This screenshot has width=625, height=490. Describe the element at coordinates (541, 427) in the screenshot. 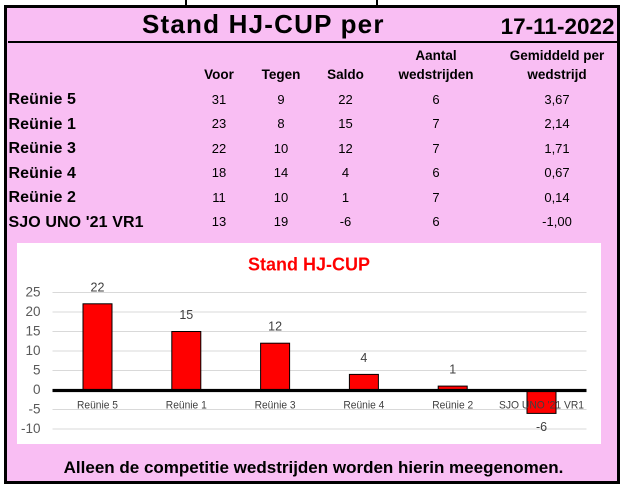

I see `svg-text: -6` at that location.